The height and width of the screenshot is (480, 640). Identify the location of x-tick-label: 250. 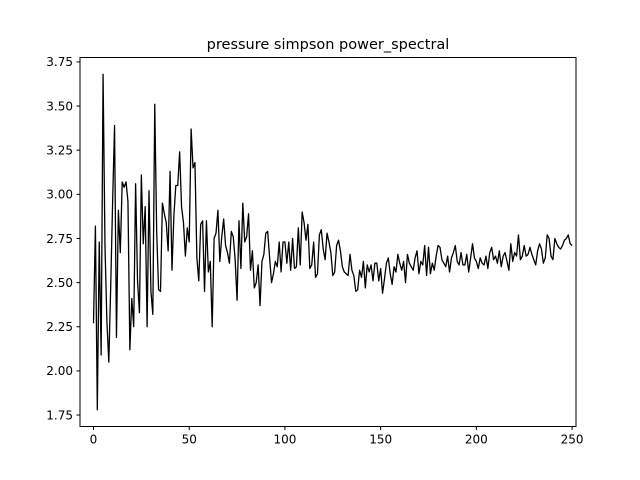
(572, 440).